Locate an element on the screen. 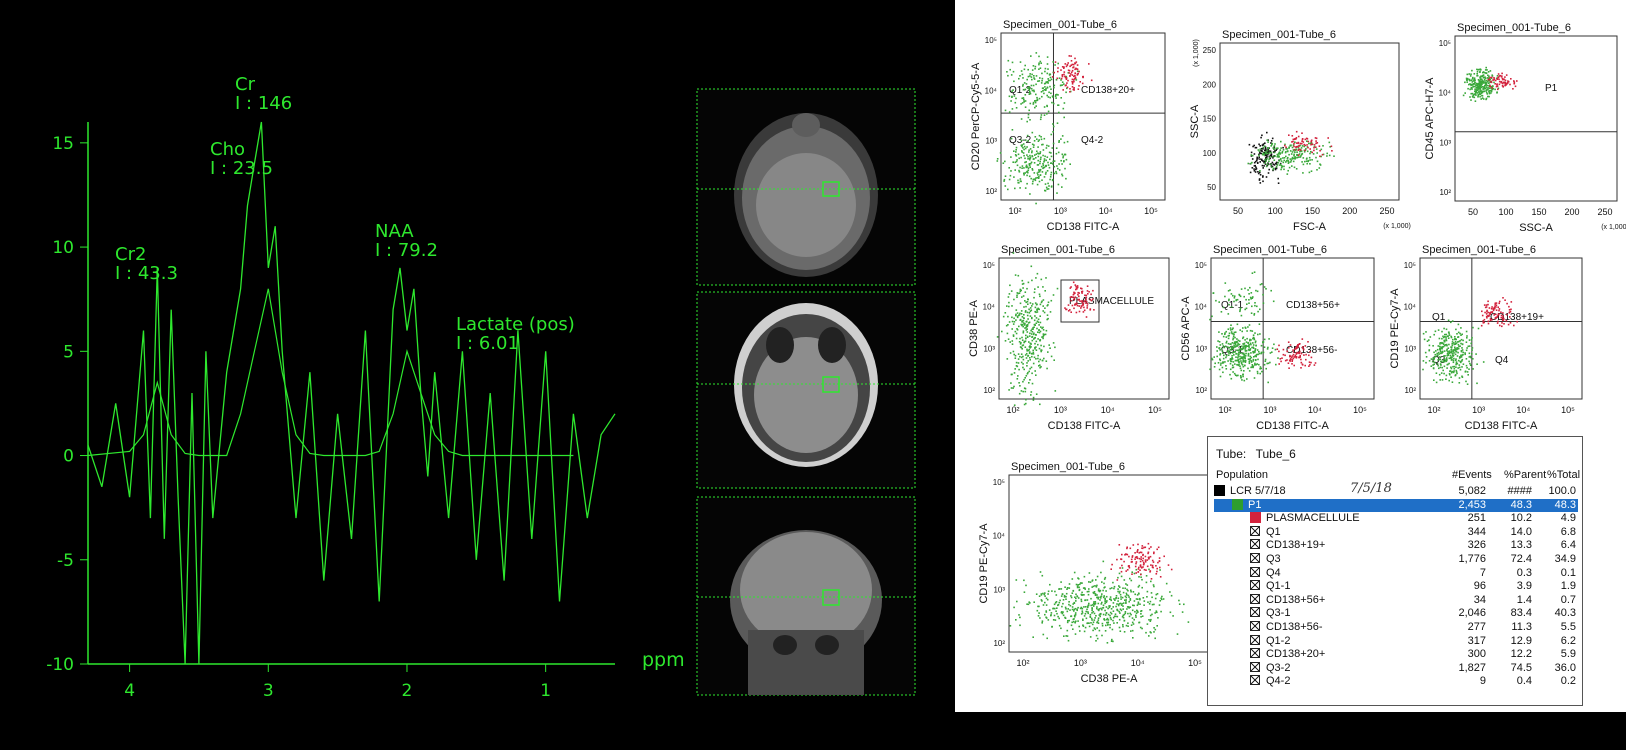  table-row: CD138+20+ 300 12.2 5.9 is located at coordinates (1396, 654).